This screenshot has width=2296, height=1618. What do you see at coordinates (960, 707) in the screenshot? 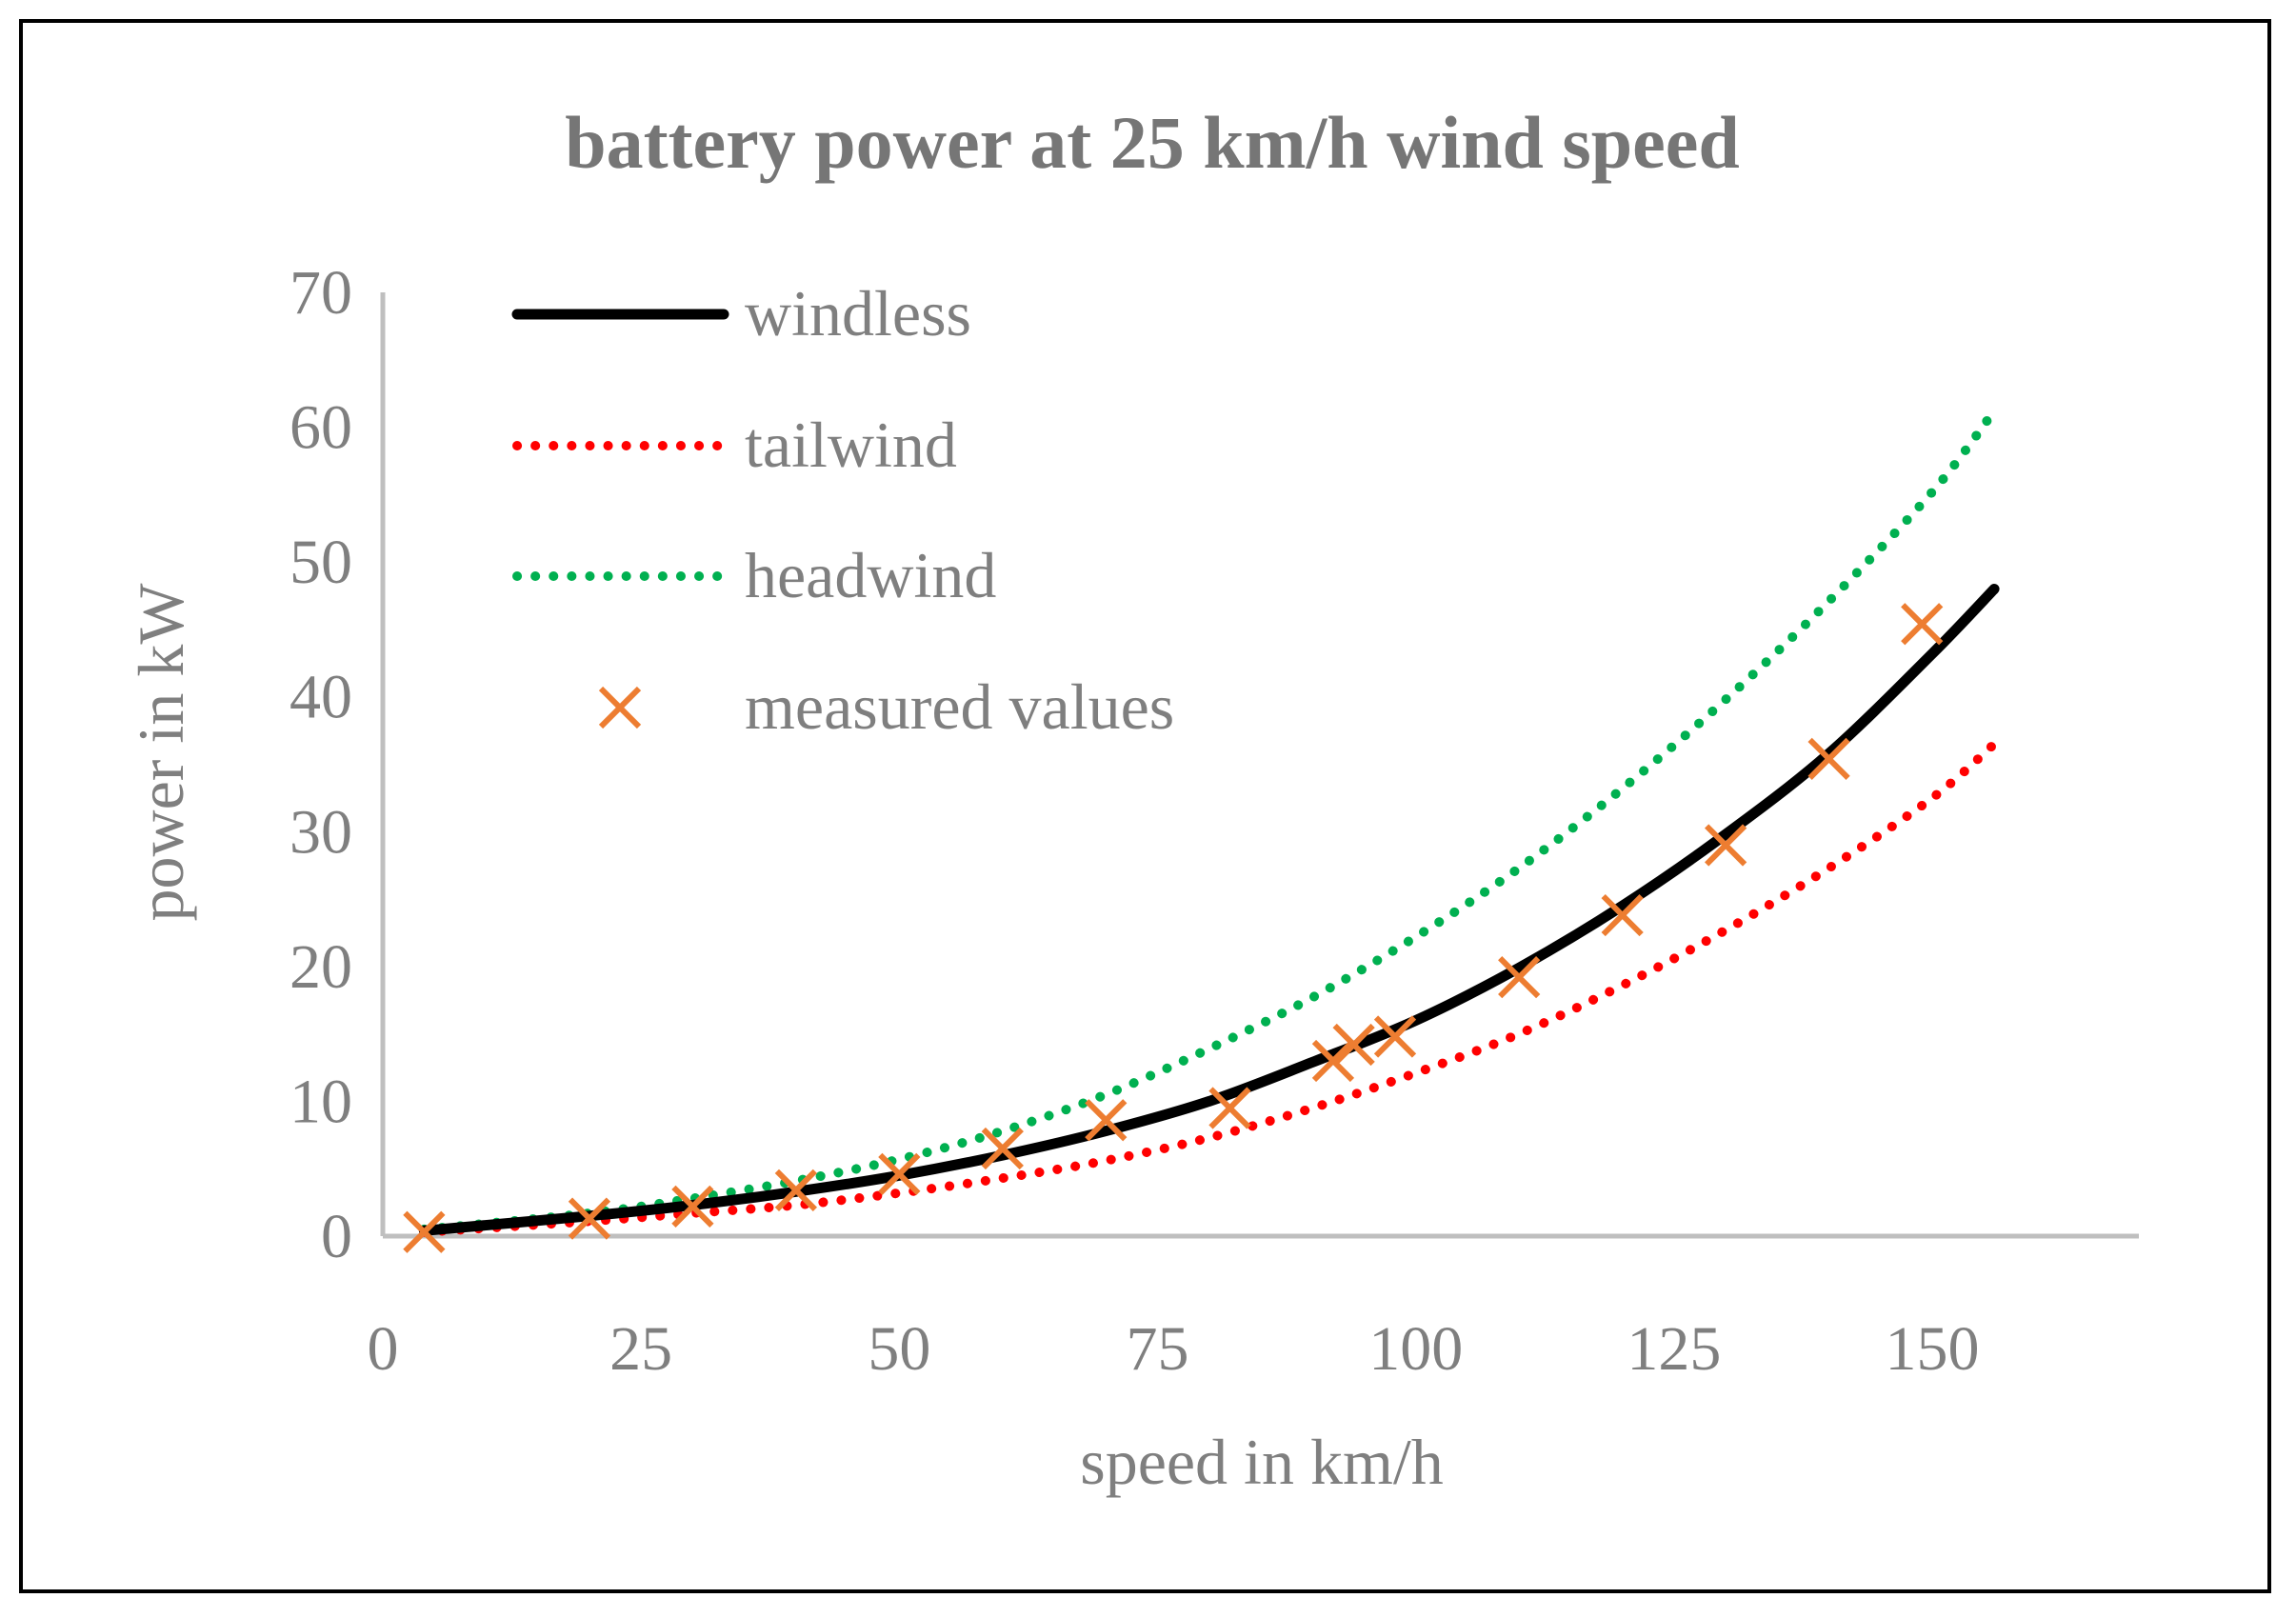
I see `legend-label-measured-values: measured values` at bounding box center [960, 707].